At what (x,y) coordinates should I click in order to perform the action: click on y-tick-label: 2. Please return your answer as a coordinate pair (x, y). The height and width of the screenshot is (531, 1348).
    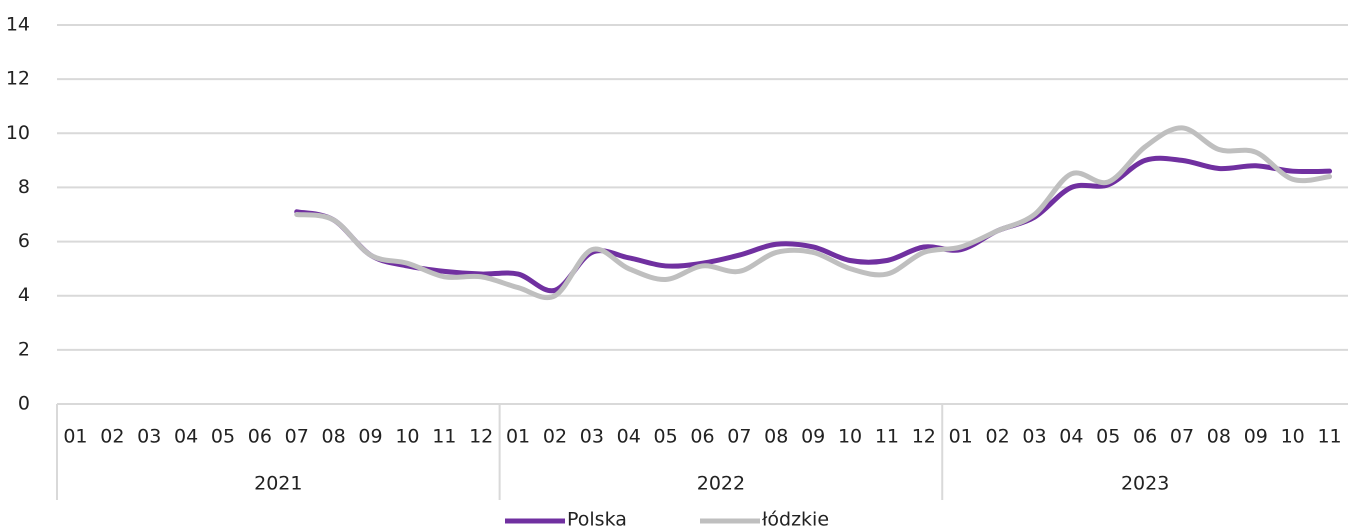
    Looking at the image, I should click on (24, 349).